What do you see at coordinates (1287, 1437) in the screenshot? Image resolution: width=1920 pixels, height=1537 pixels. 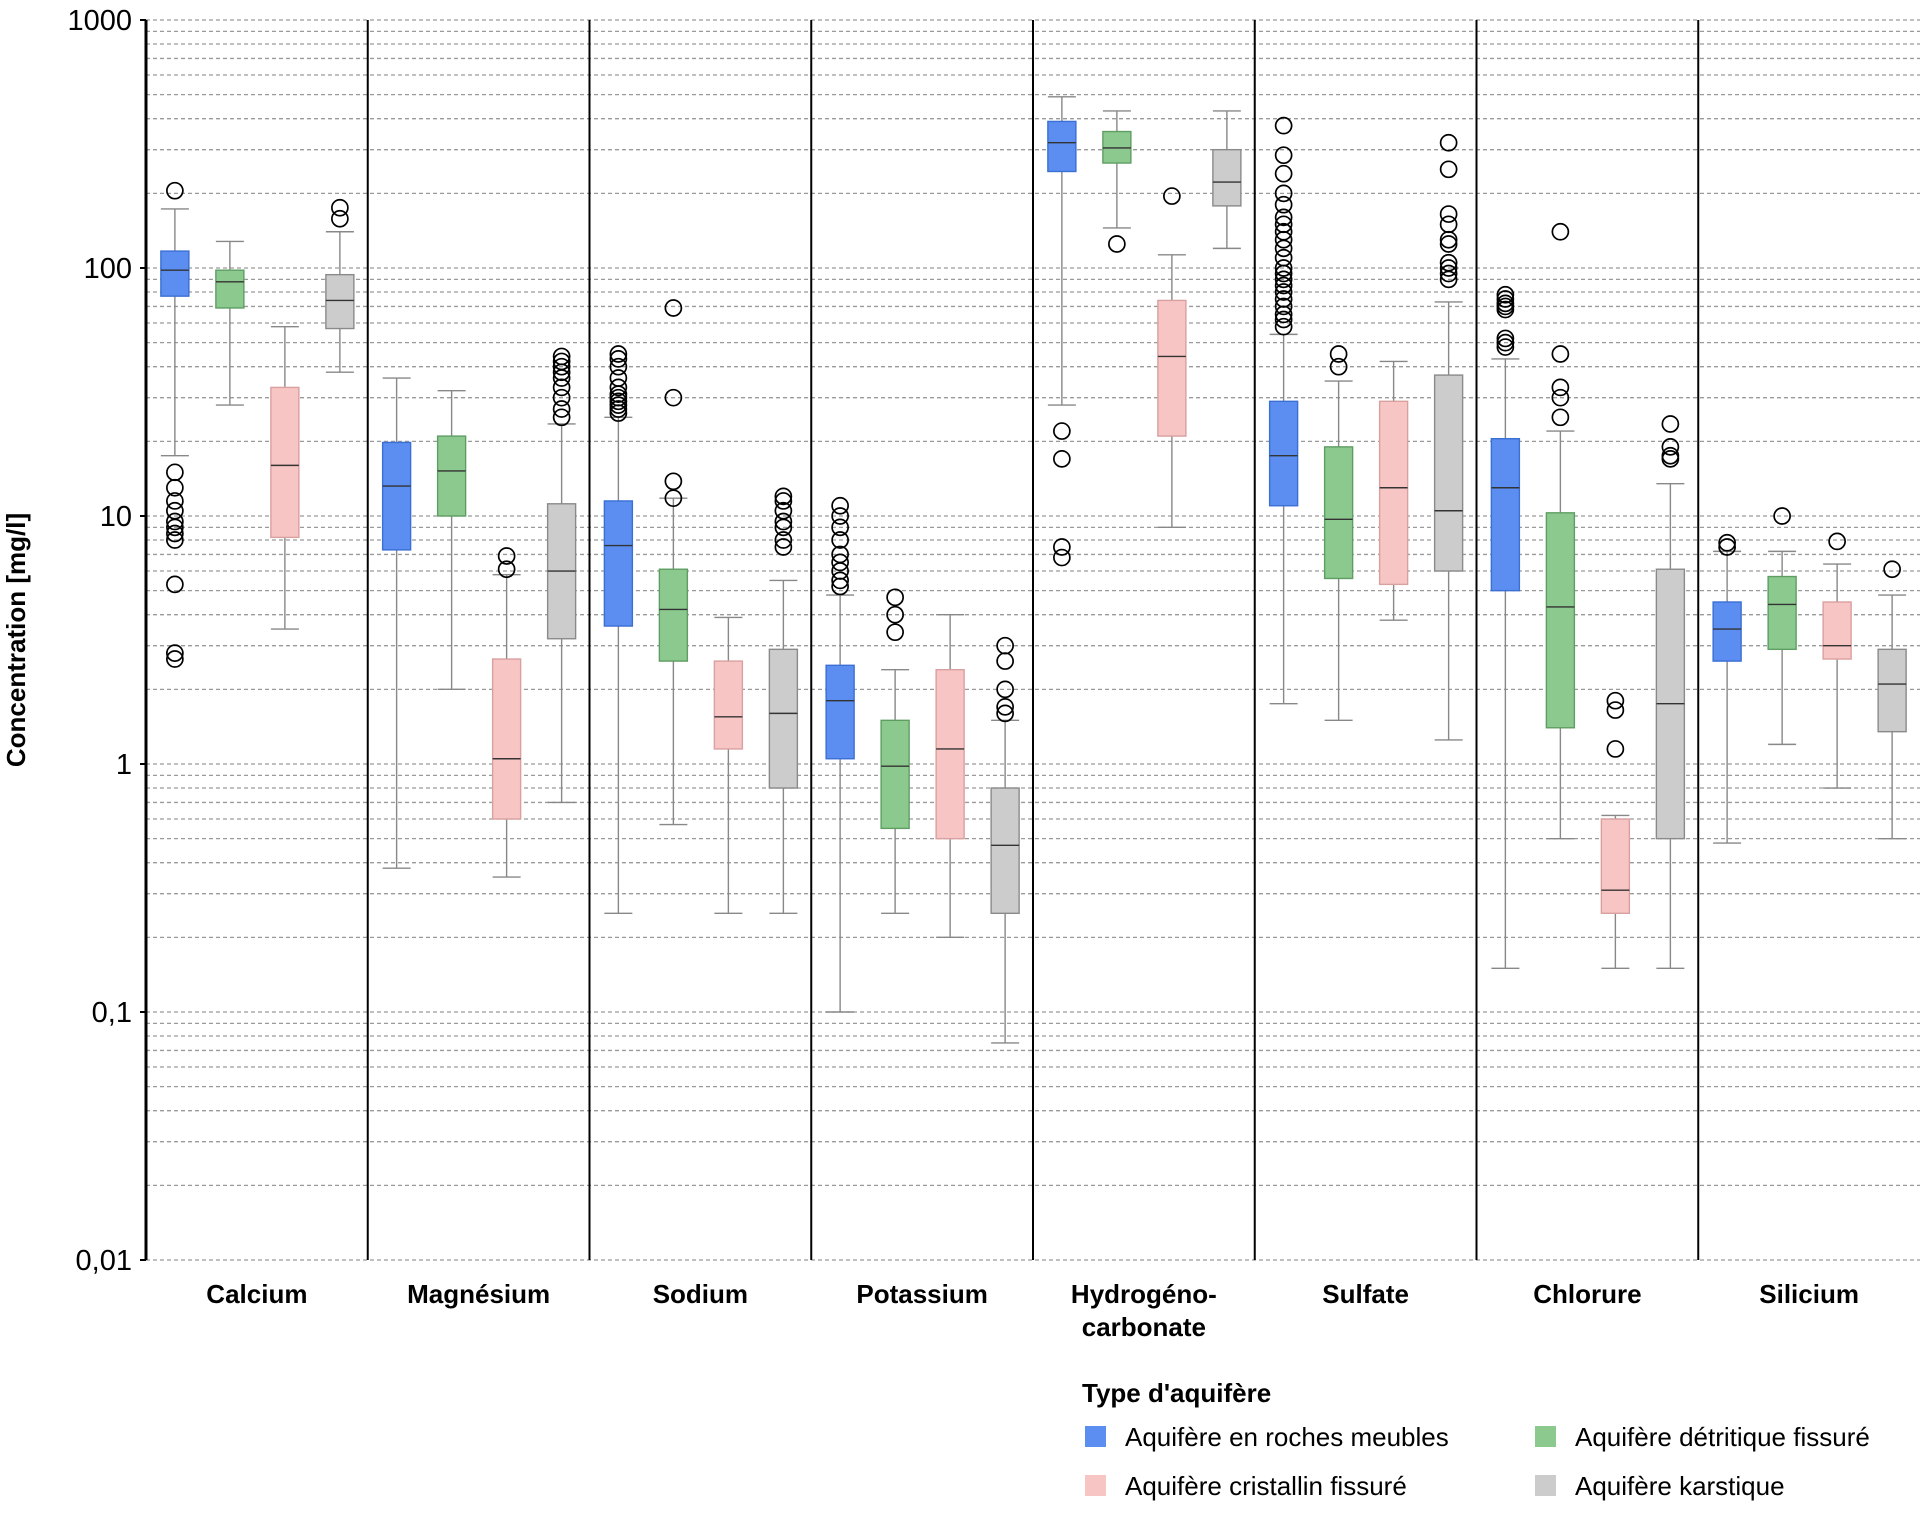 I see `legend-label: Aquifère en roches meubles` at bounding box center [1287, 1437].